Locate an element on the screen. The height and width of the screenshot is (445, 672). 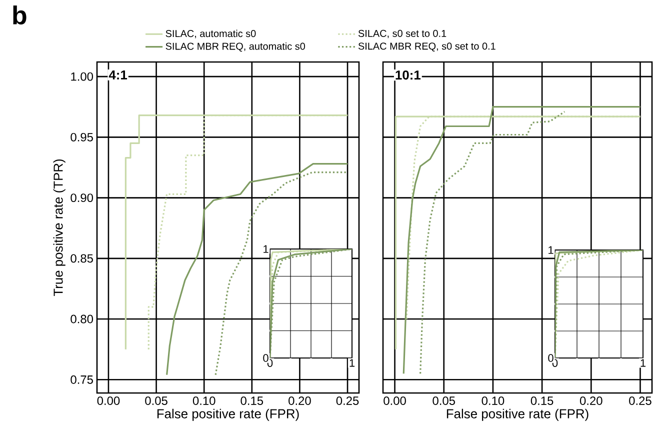
text: 10:1 is located at coordinates (408, 75).